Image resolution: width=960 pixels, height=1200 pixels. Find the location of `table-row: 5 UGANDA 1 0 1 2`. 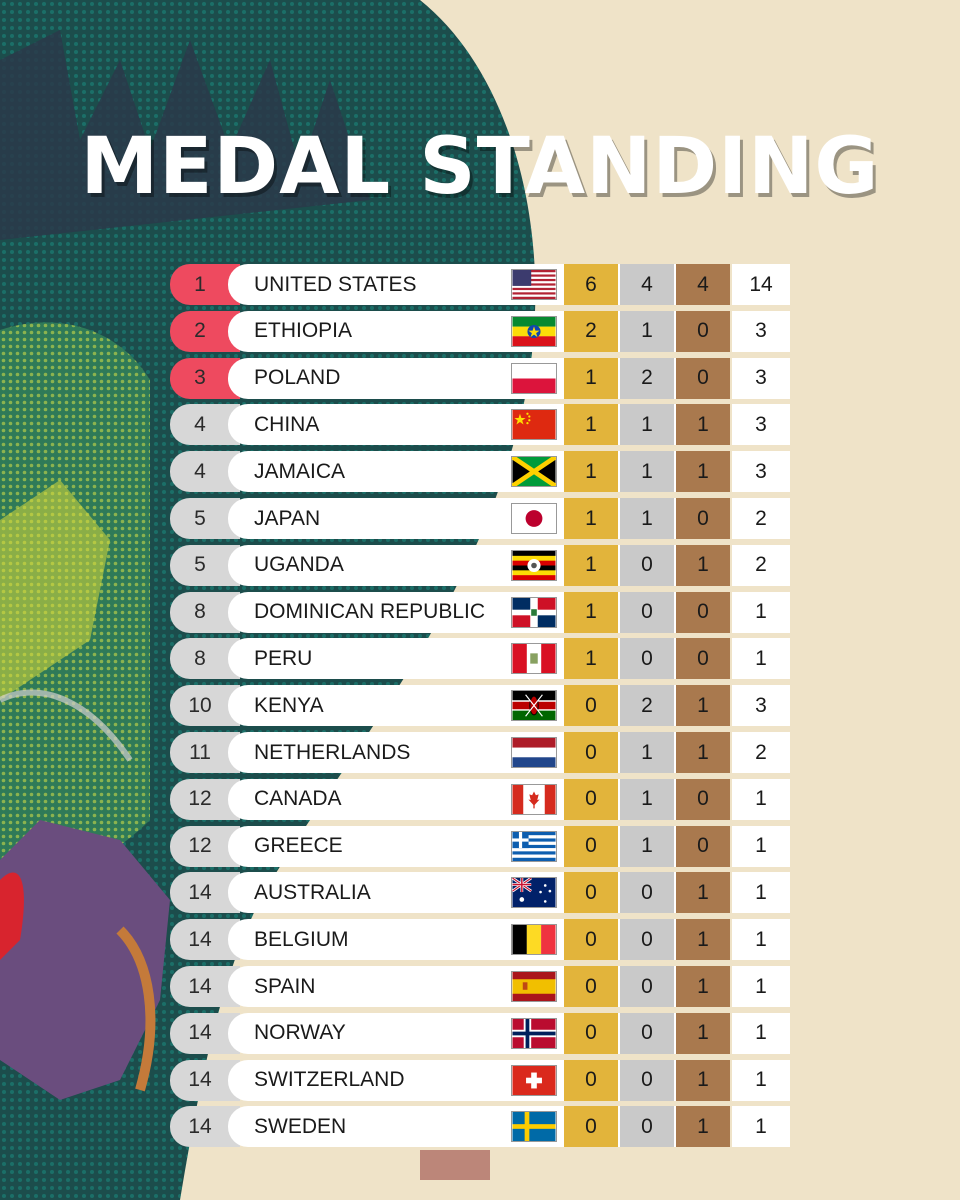

table-row: 5 UGANDA 1 0 1 2 is located at coordinates (480, 565).